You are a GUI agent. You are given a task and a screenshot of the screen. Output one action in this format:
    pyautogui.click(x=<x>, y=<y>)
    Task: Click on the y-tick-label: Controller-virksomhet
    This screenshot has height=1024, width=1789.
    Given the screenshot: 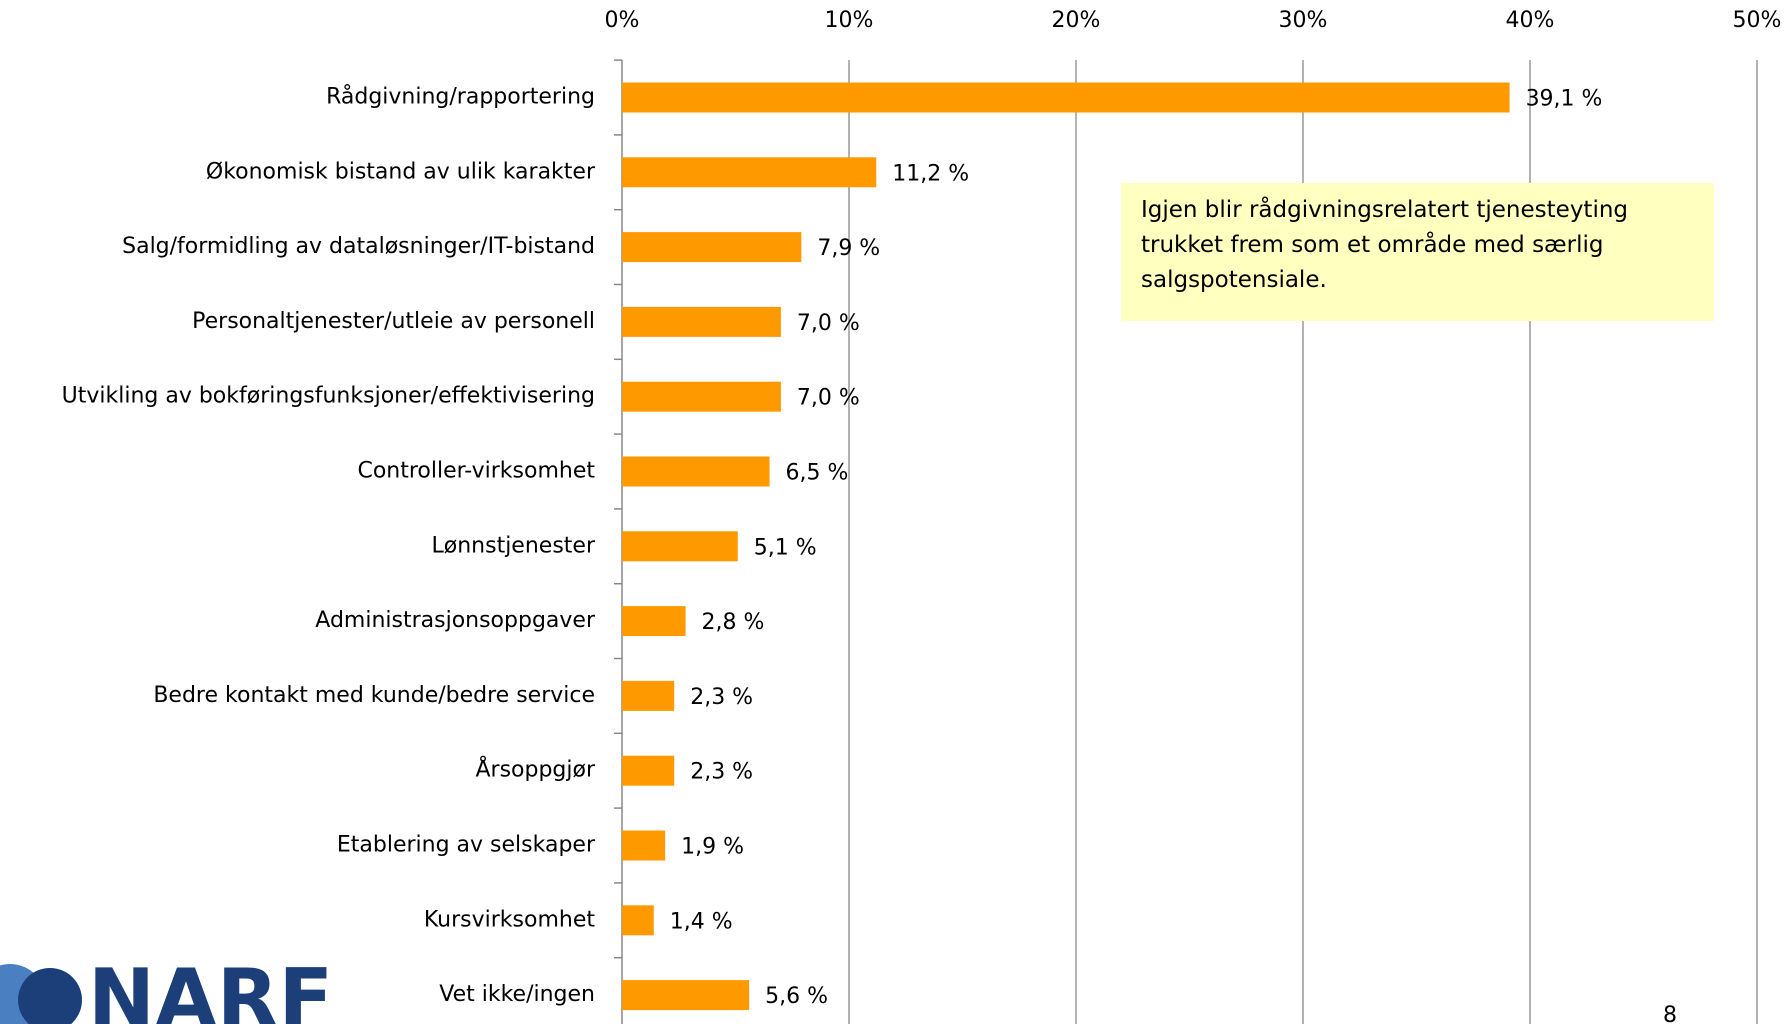 What is the action you would take?
    pyautogui.click(x=476, y=471)
    